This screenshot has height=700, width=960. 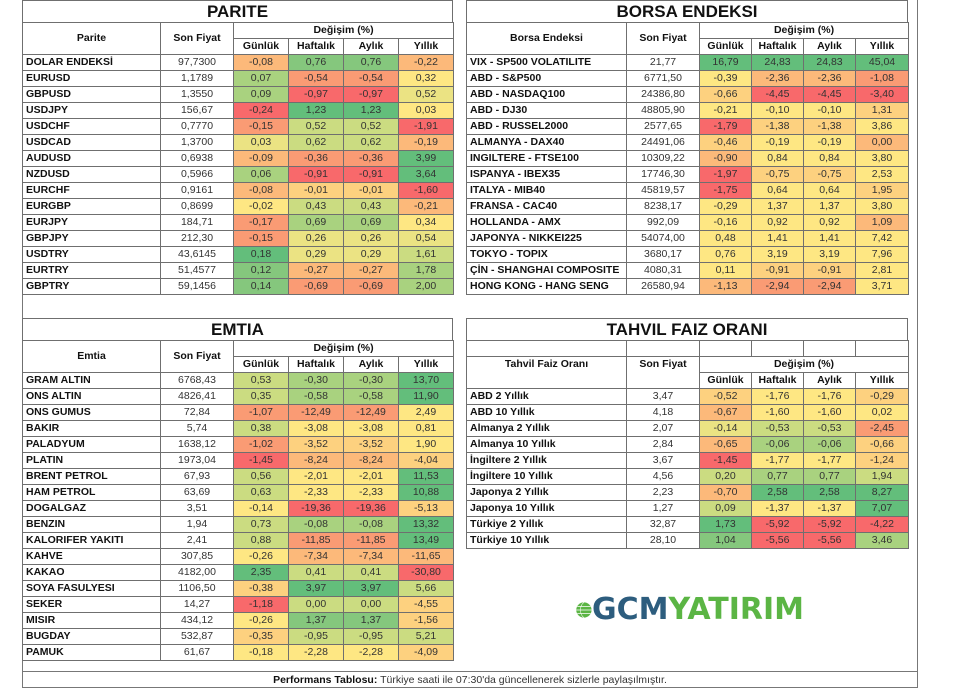 What do you see at coordinates (777, 380) in the screenshot?
I see `tahvil-col-weekly: Haftalık` at bounding box center [777, 380].